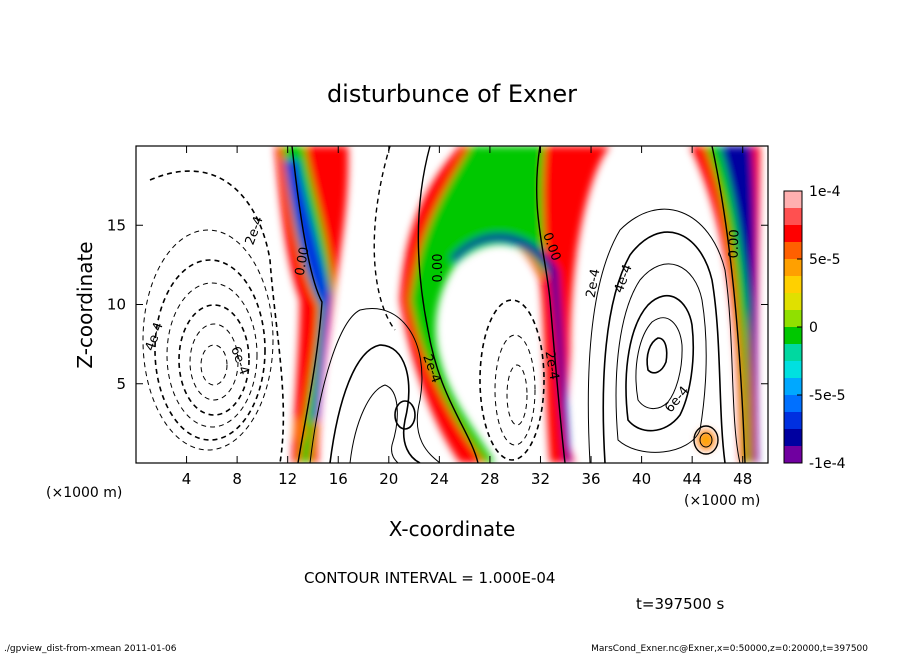  I want to click on colorbar: 1e-4 5e-5 0 -5e-5 -1e-4, so click(814, 328).